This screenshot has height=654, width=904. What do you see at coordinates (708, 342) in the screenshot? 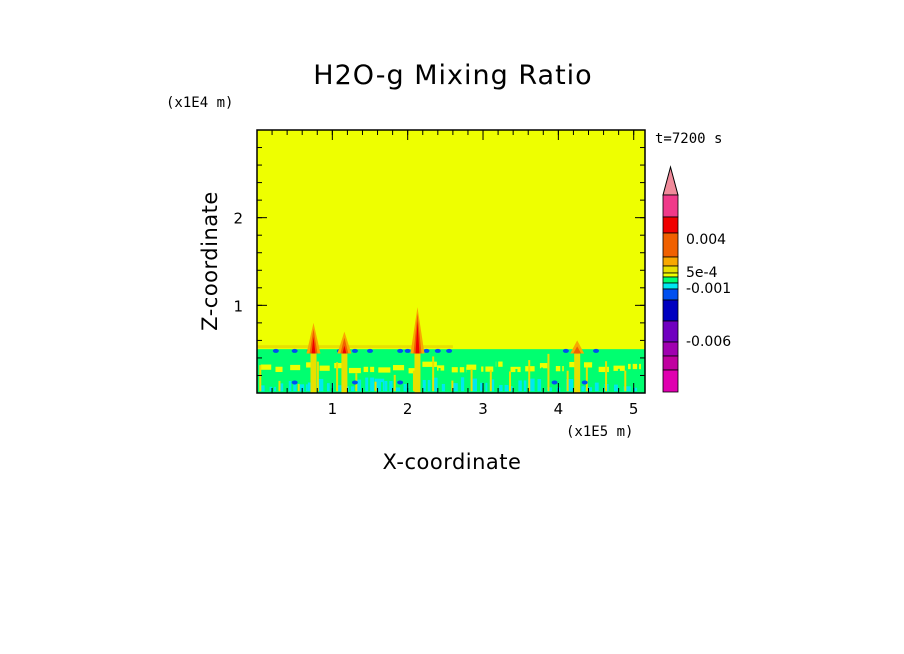
I see `colorbar-label: -0.006` at bounding box center [708, 342].